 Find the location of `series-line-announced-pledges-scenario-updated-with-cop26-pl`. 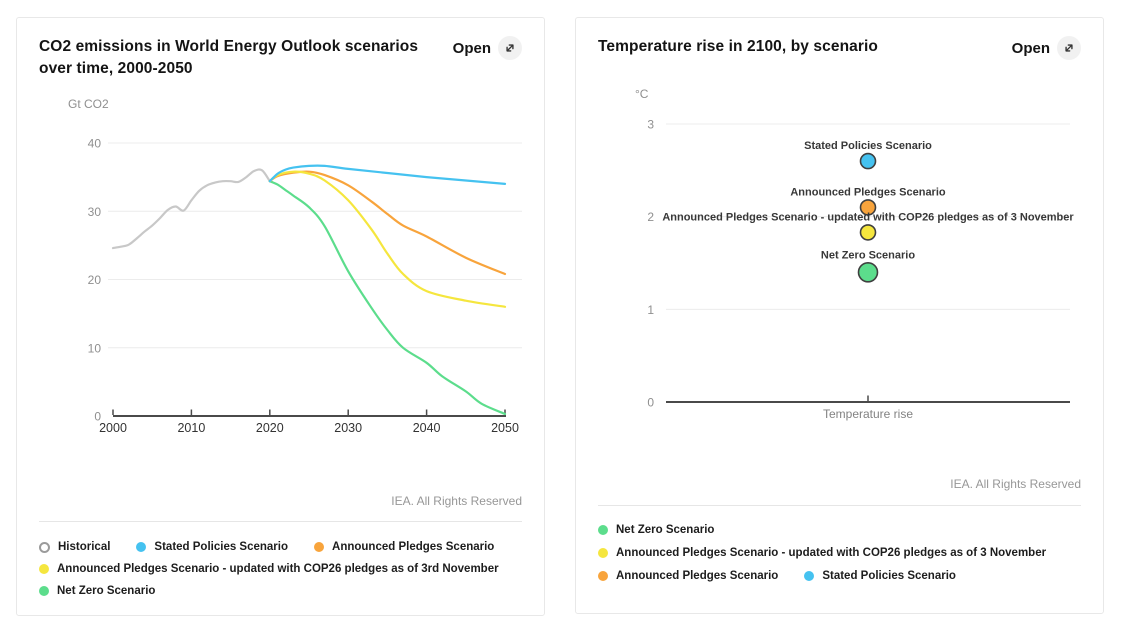

series-line-announced-pledges-scenario-updated-with-cop26-pl is located at coordinates (387, 239).